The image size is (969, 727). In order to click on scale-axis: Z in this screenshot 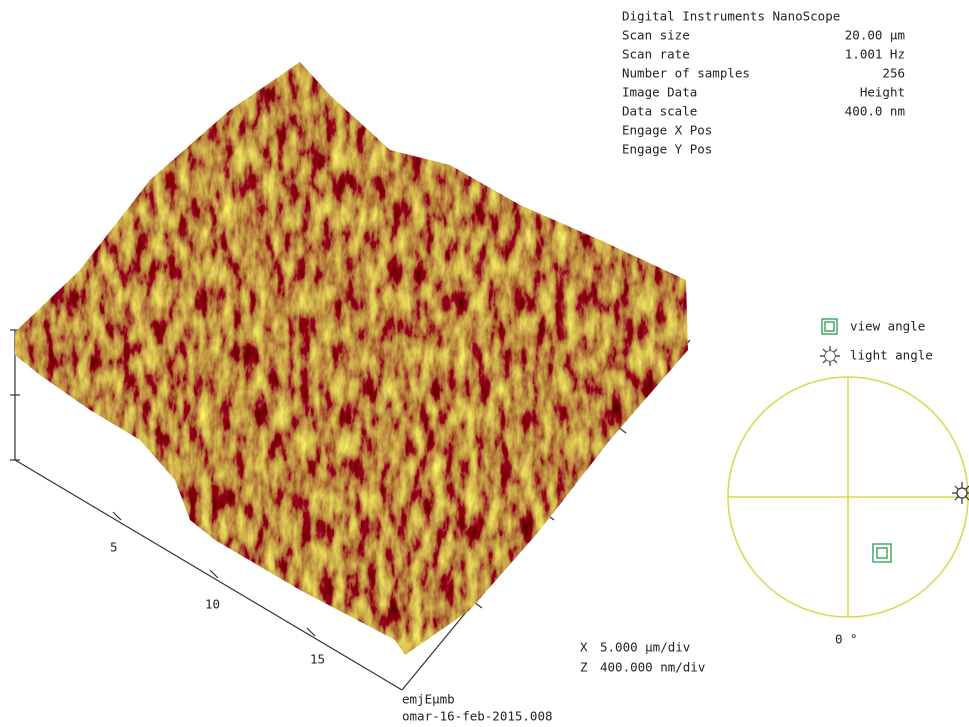, I will do `click(584, 667)`.